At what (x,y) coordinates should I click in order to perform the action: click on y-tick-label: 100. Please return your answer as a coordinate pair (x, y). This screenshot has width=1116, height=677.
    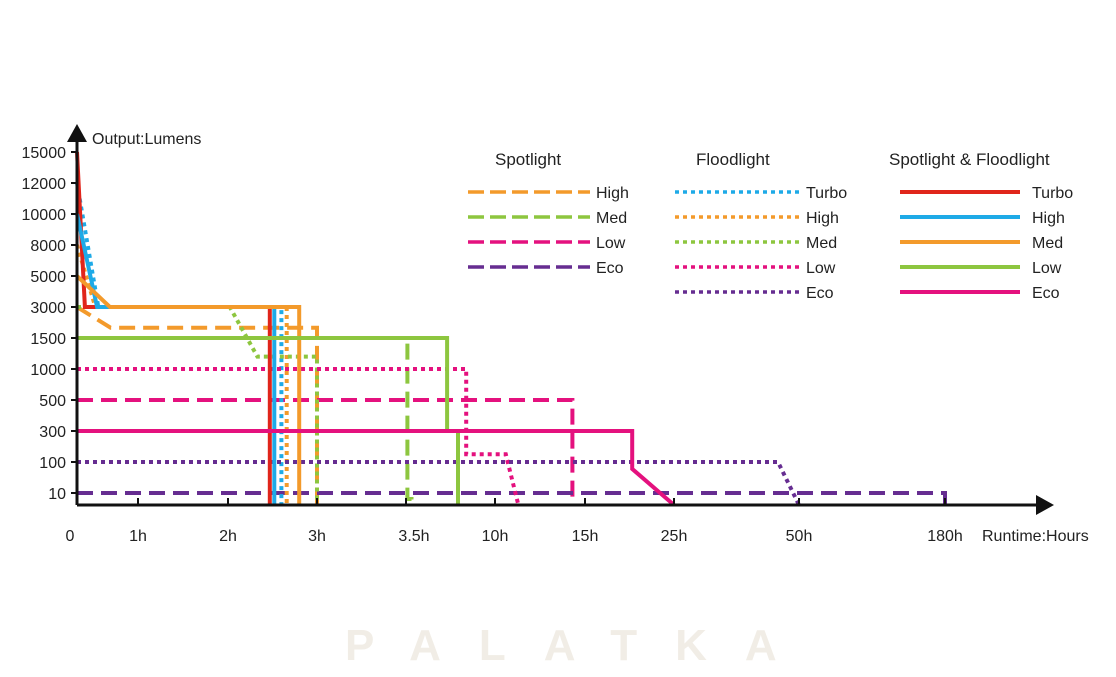
    Looking at the image, I should click on (52, 463).